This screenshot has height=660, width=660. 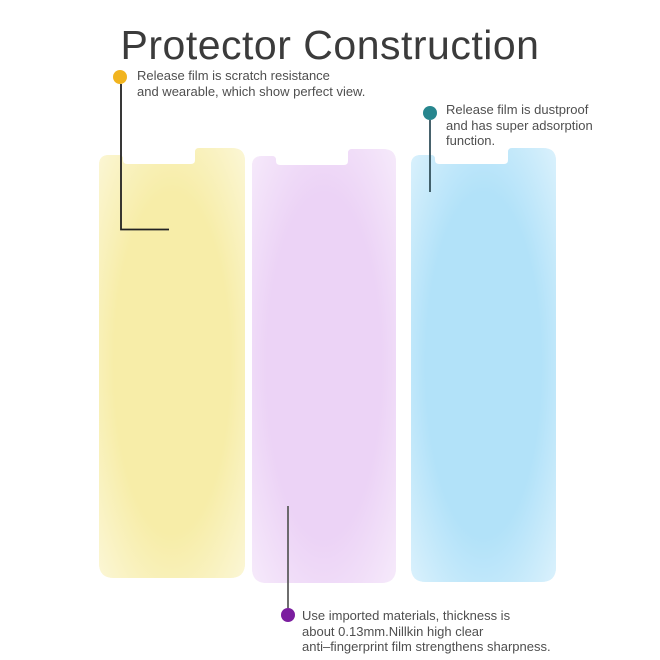 I want to click on bullet-dot-yellow, so click(x=120, y=77).